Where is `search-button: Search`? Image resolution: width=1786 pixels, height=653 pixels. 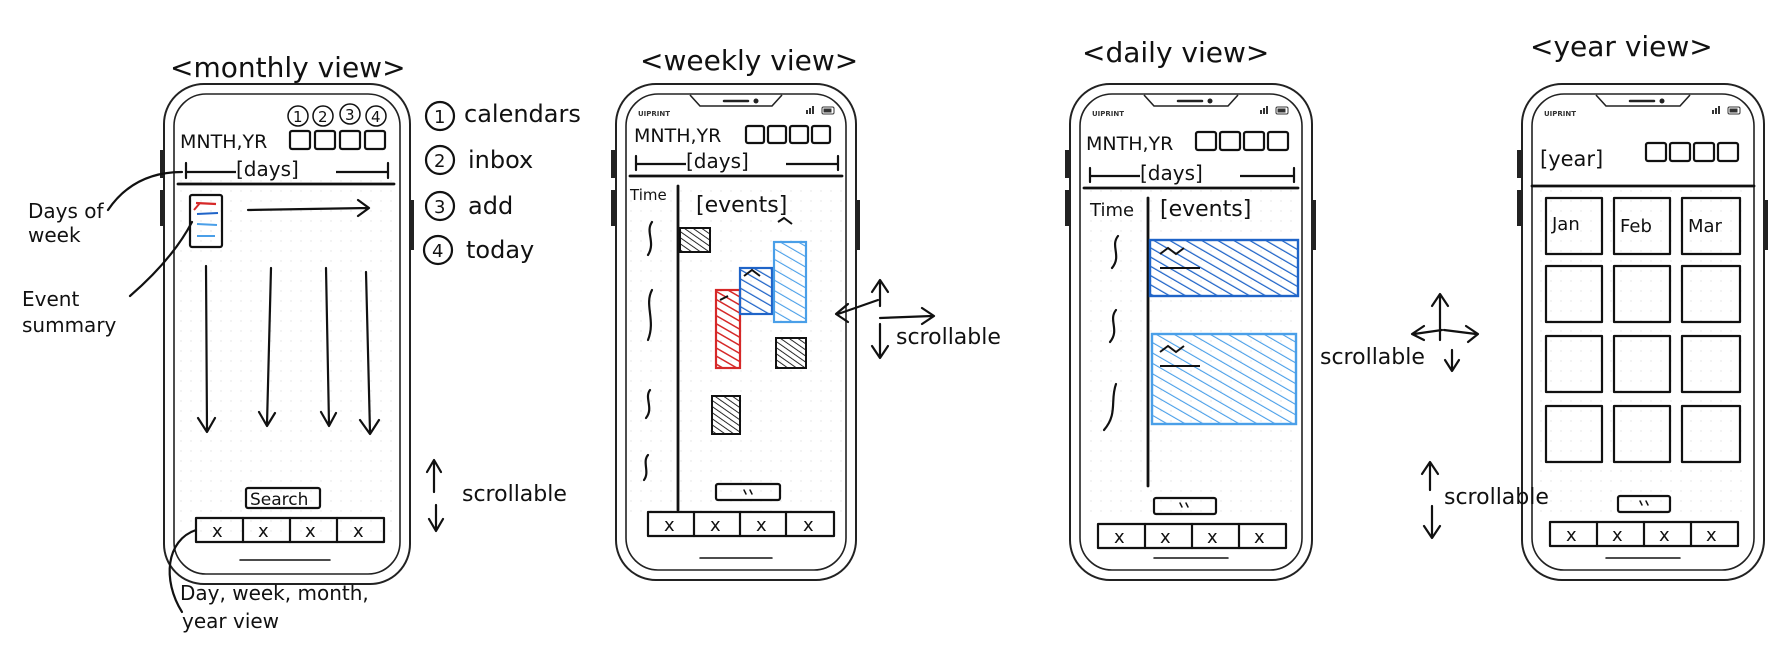
search-button: Search is located at coordinates (283, 498).